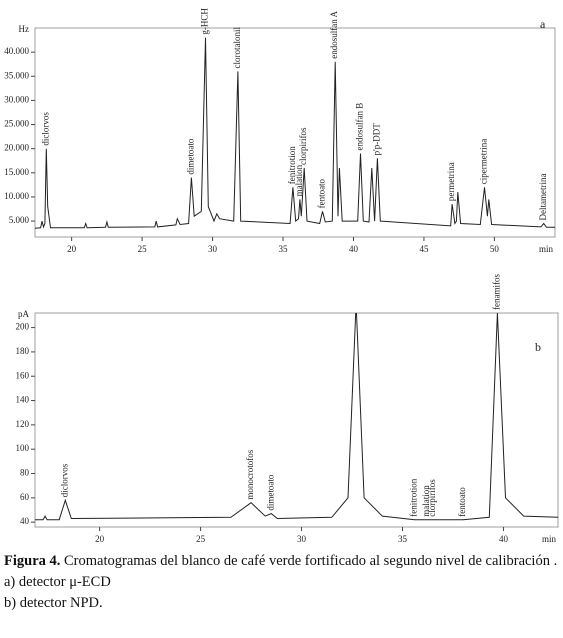 This screenshot has width=563, height=638. Describe the element at coordinates (25, 521) in the screenshot. I see `y-tick-label: 40` at that location.